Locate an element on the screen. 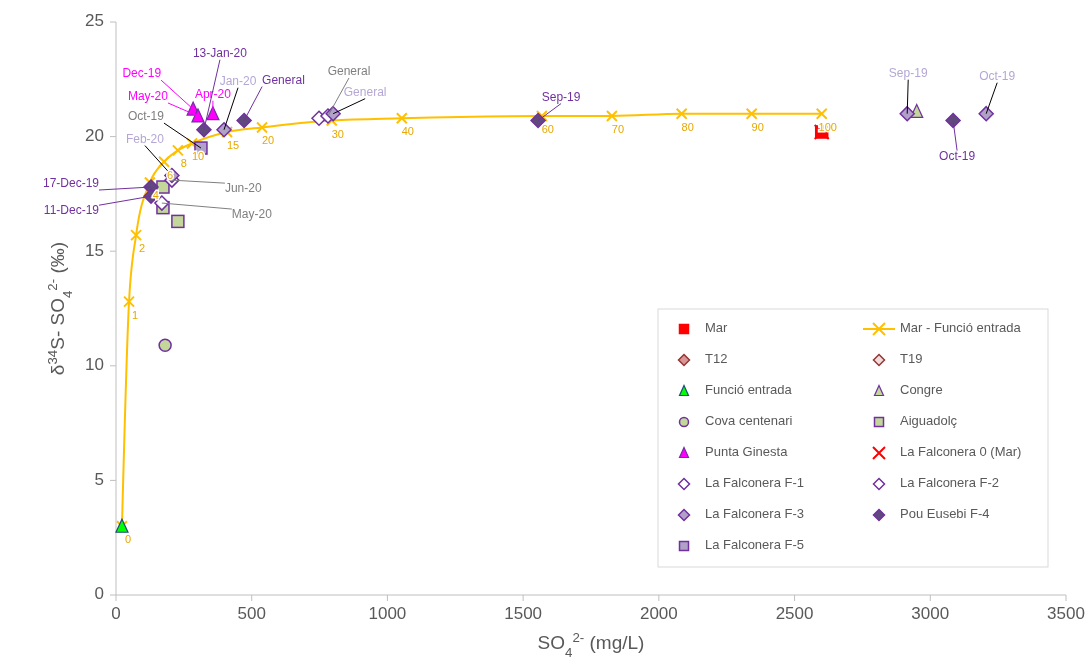 The image size is (1090, 665). annotation: 0 is located at coordinates (128, 539).